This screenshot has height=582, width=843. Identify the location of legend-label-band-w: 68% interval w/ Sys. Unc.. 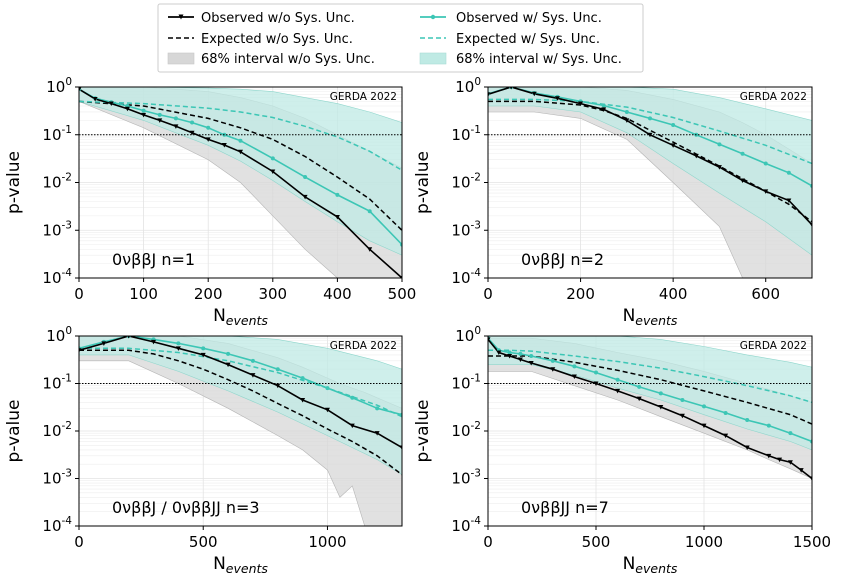
(539, 59).